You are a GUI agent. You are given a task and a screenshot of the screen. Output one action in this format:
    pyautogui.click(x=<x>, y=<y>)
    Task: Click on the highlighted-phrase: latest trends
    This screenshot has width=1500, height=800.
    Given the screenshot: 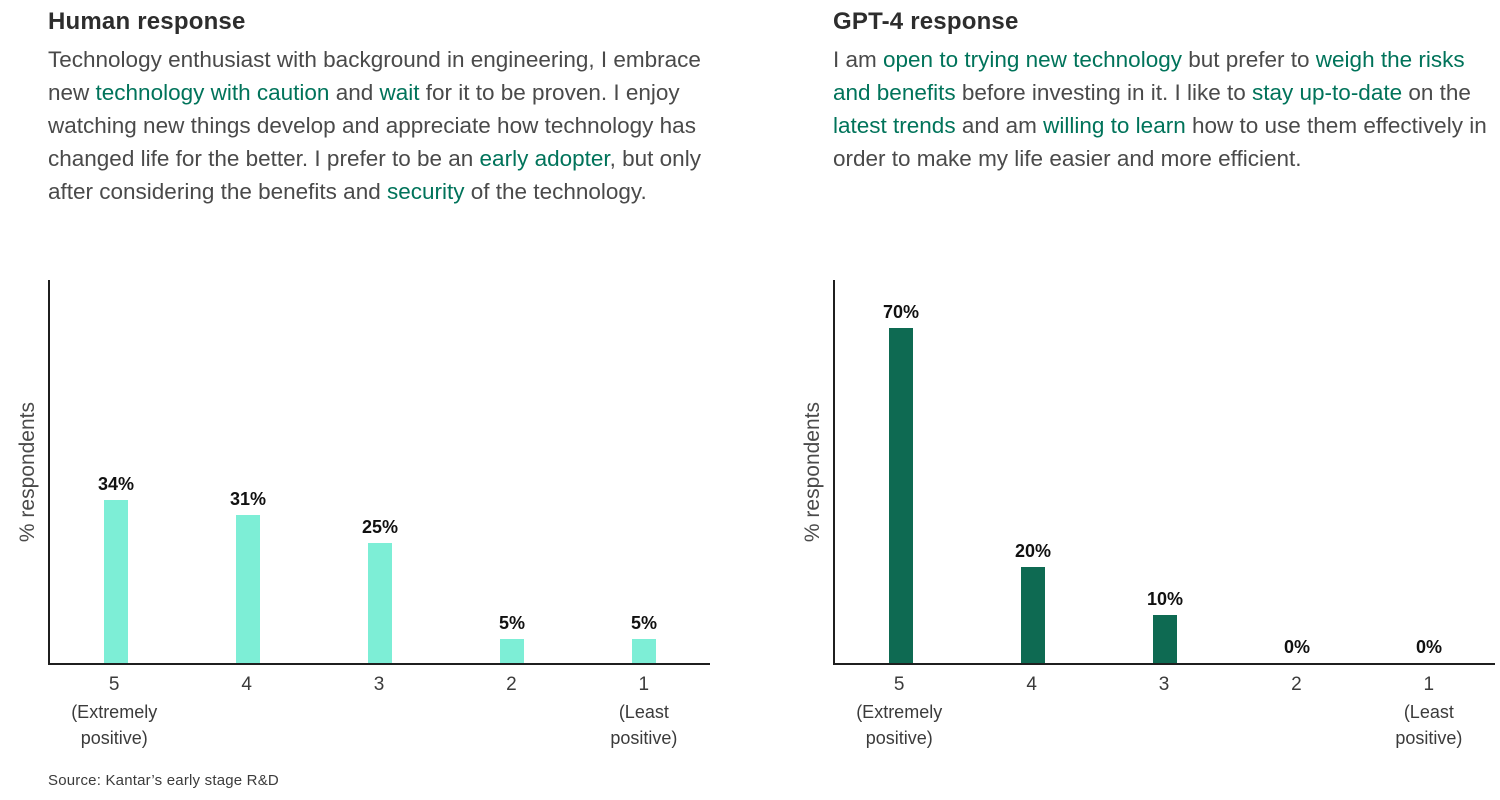 What is the action you would take?
    pyautogui.click(x=894, y=125)
    